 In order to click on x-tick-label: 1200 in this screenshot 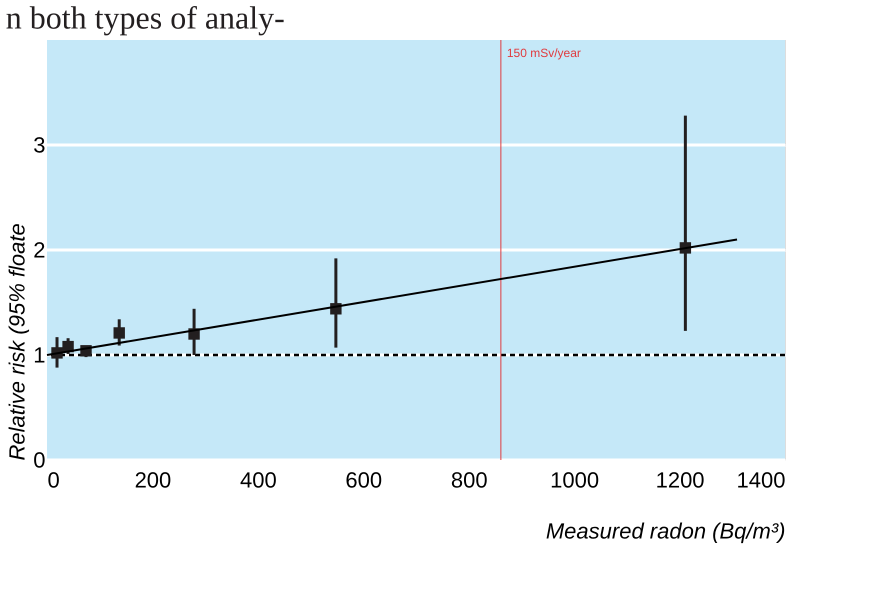, I will do `click(680, 480)`.